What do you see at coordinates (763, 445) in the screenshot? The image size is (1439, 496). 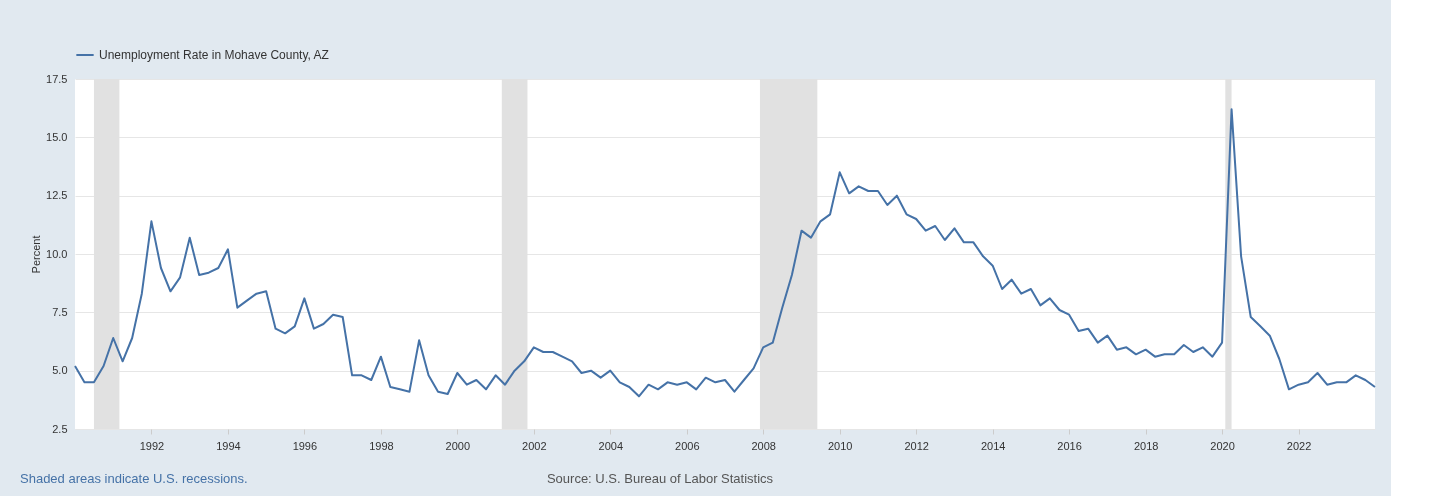 I see `x-tick-label: 2008` at bounding box center [763, 445].